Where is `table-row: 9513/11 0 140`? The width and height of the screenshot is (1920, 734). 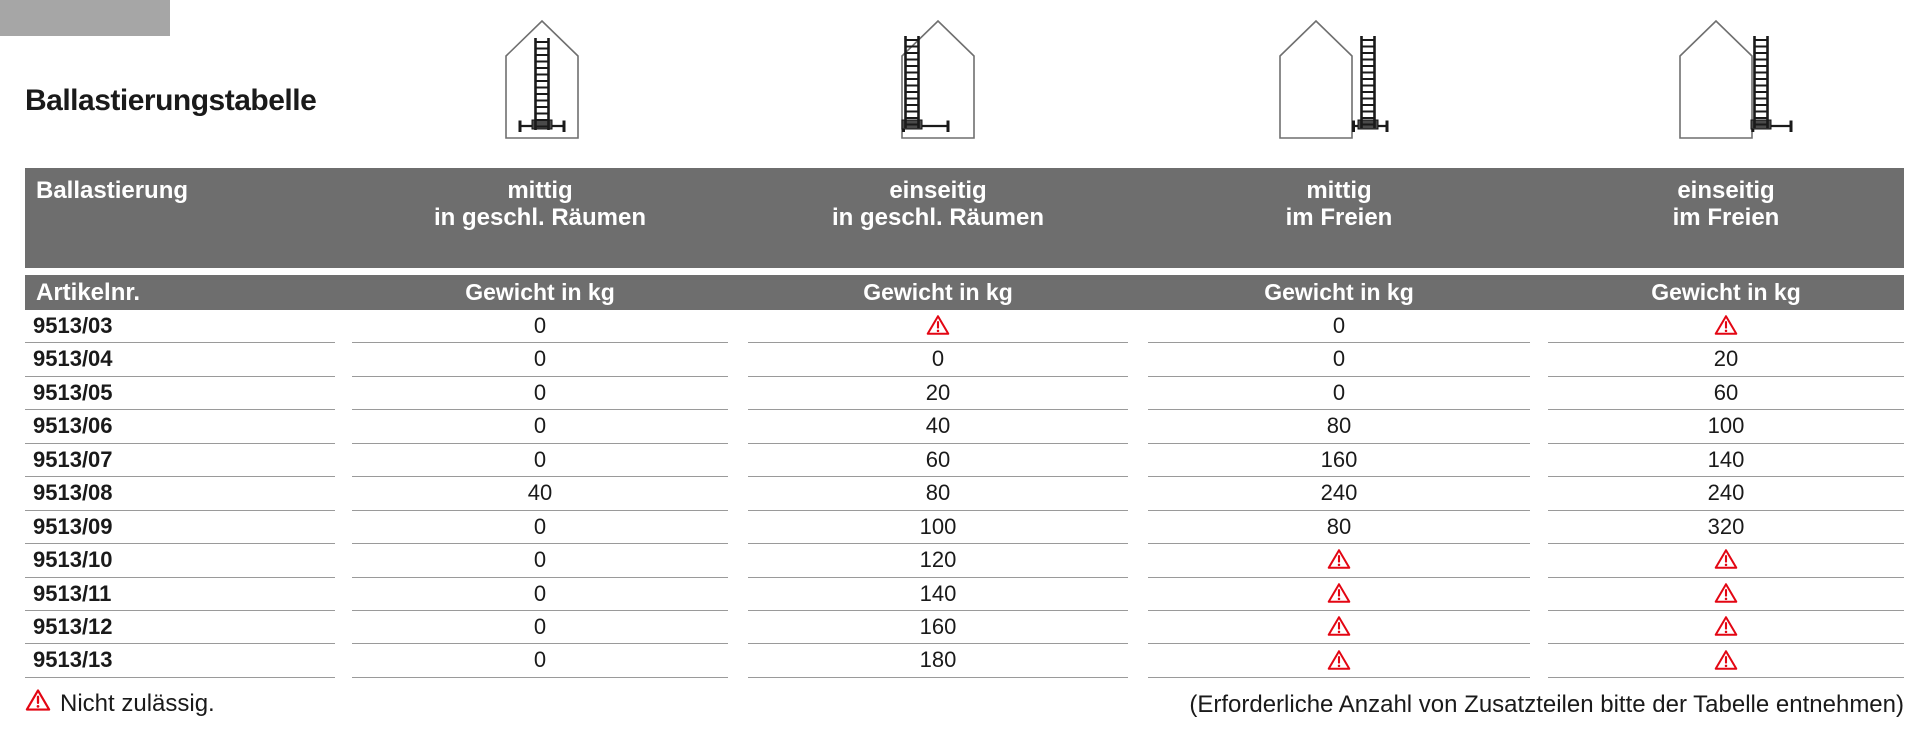
table-row: 9513/11 0 140 is located at coordinates (964, 594).